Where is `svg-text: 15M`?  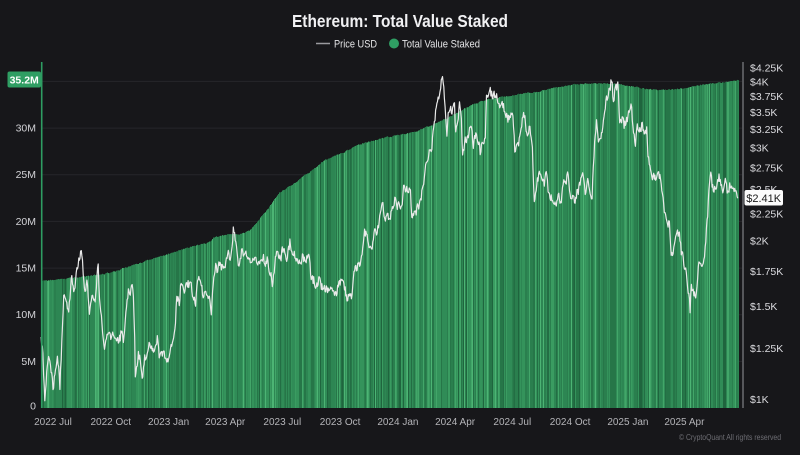
svg-text: 15M is located at coordinates (26, 269).